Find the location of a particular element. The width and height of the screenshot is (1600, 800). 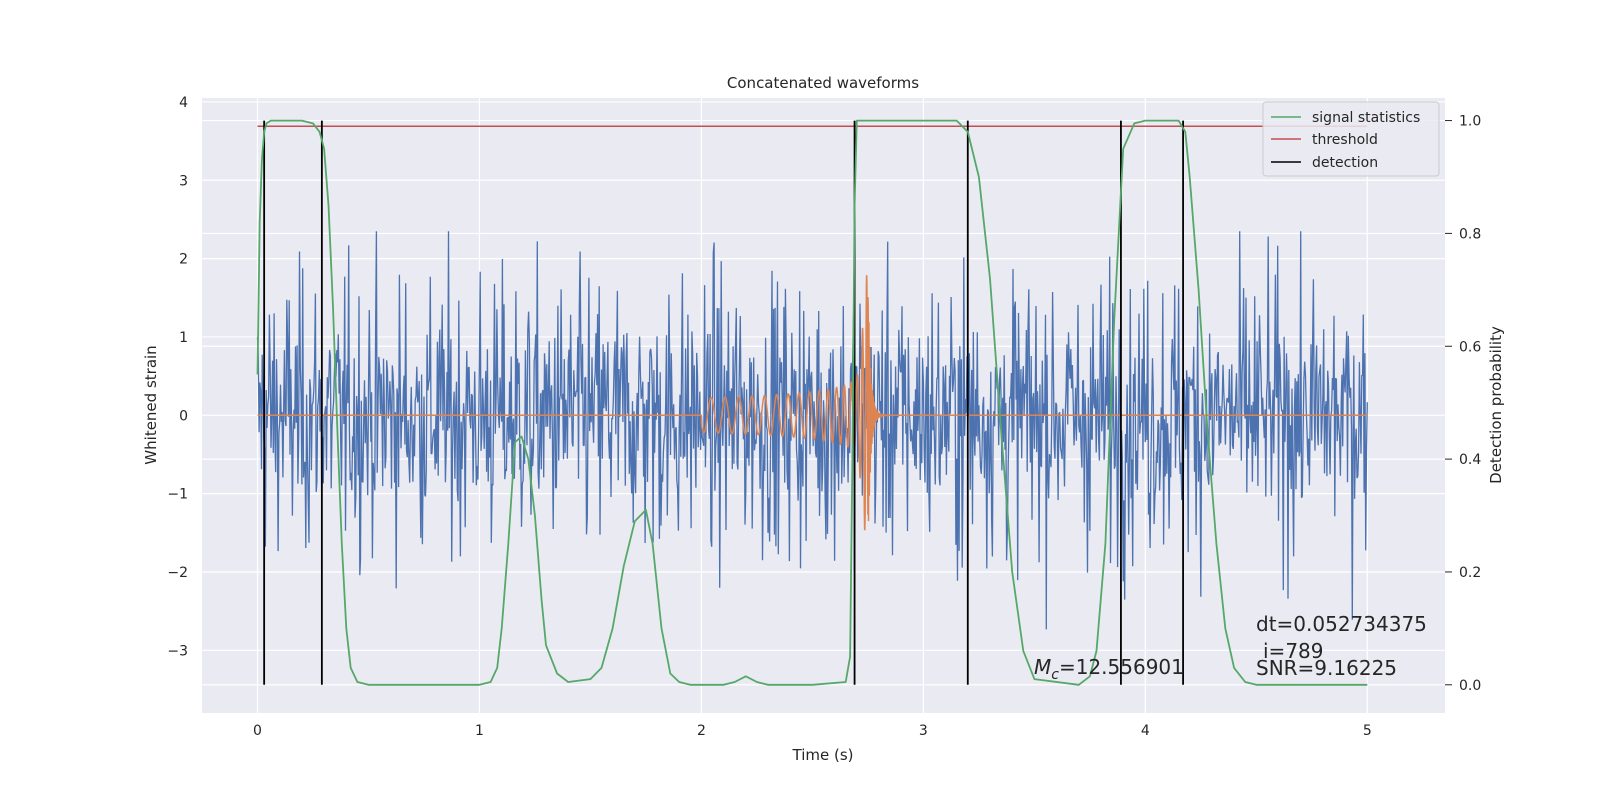

legend-label-threshold: threshold is located at coordinates (1345, 140).